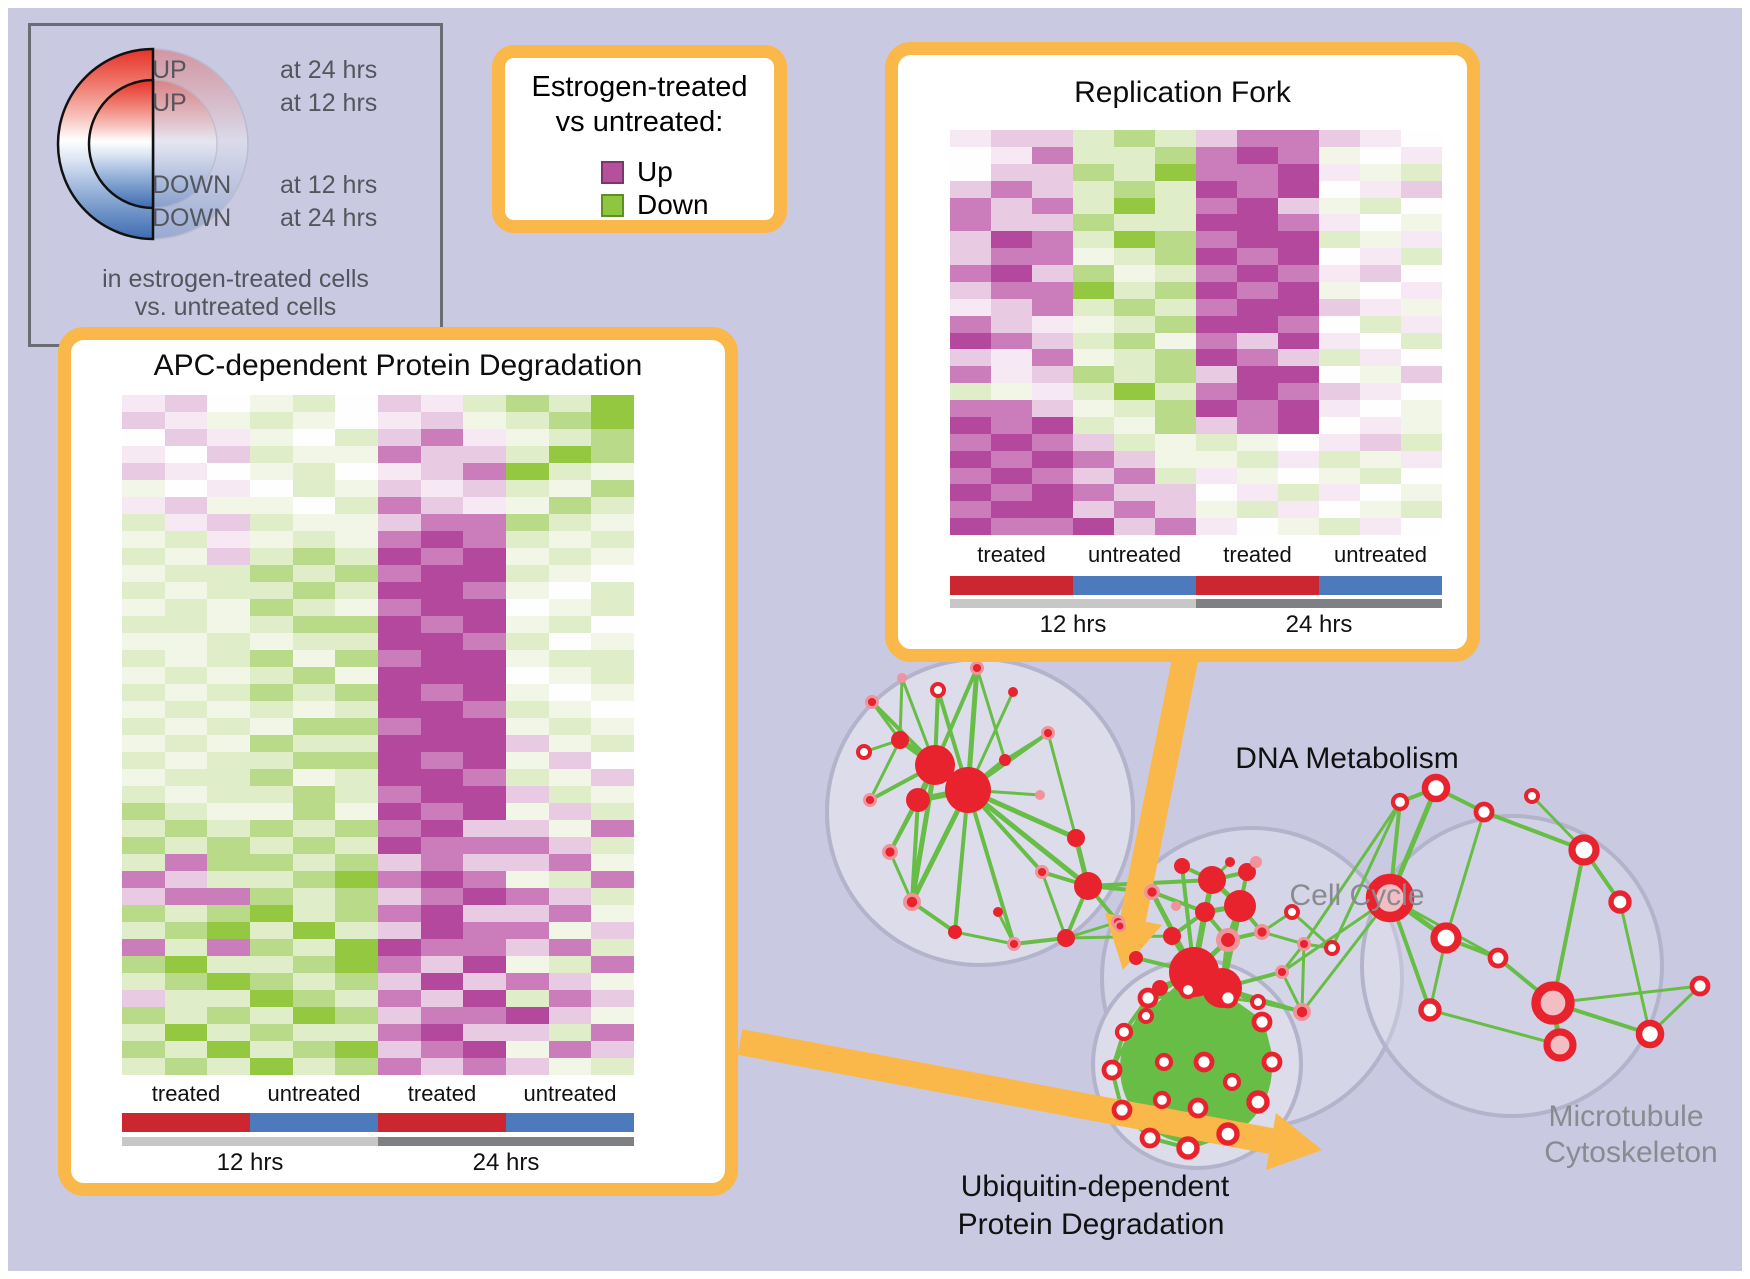 This screenshot has height=1279, width=1750. I want to click on down-color-swatch, so click(612, 205).